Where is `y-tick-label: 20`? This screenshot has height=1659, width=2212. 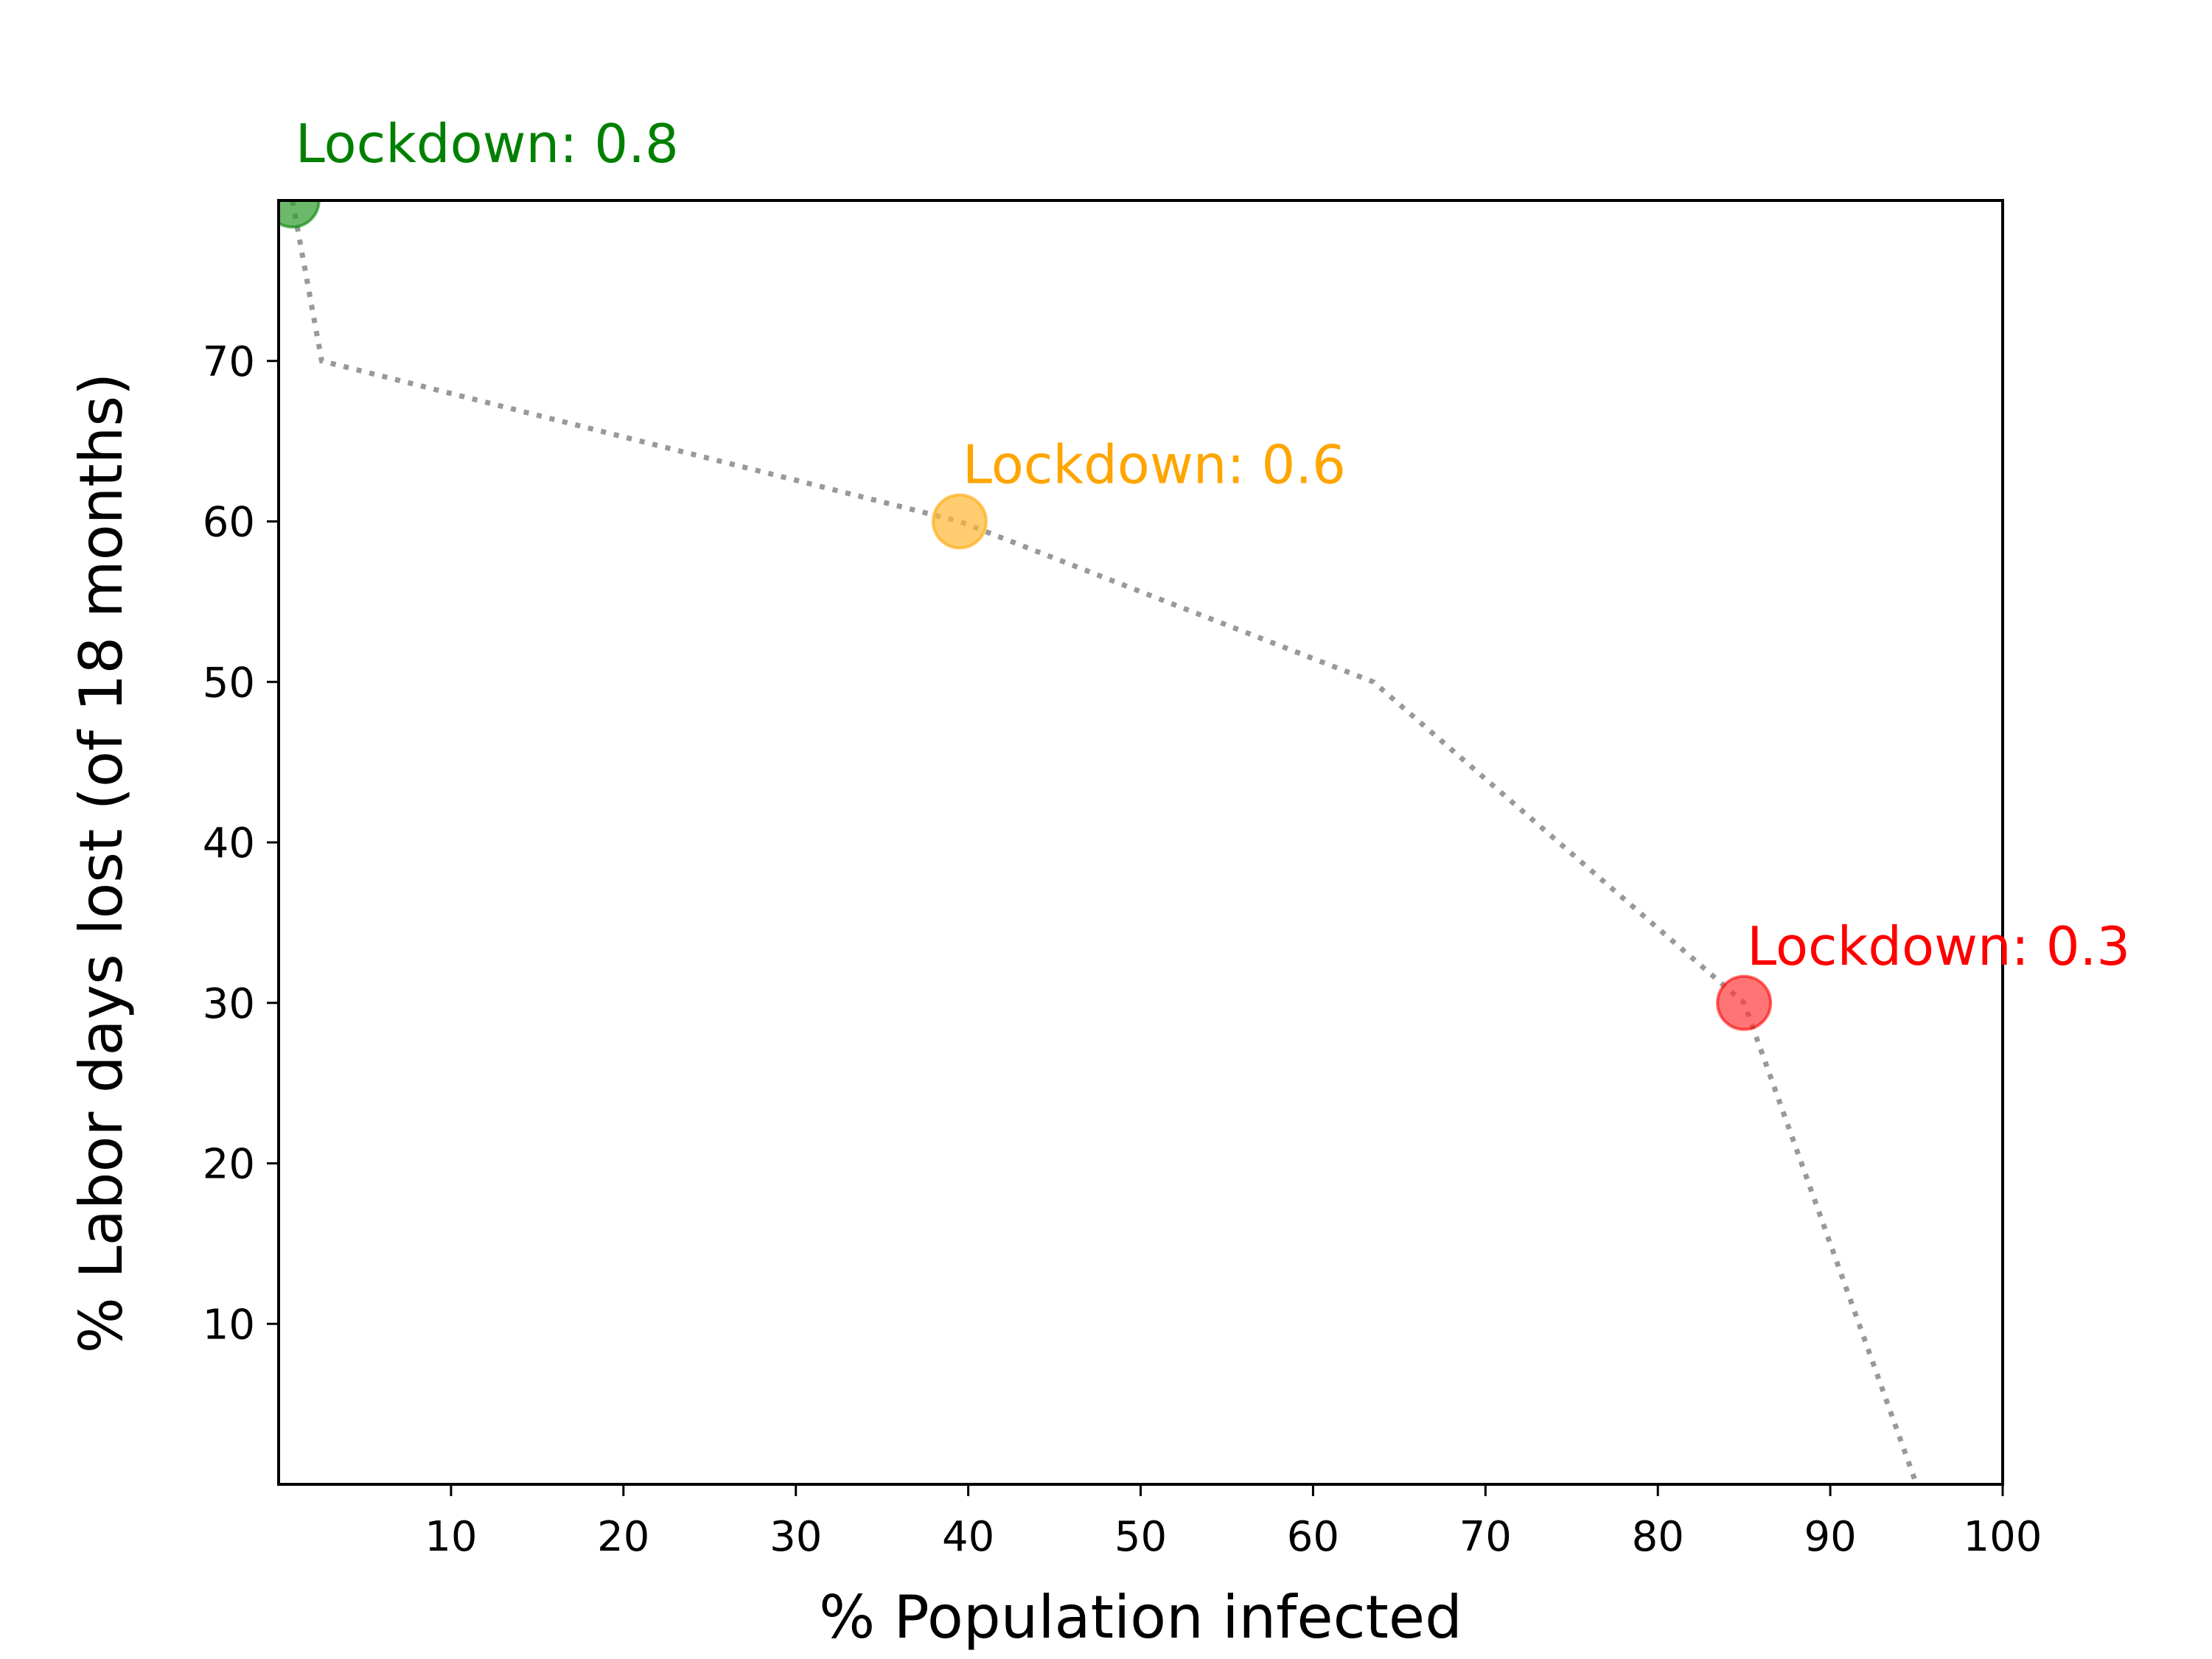
y-tick-label: 20 is located at coordinates (229, 1165).